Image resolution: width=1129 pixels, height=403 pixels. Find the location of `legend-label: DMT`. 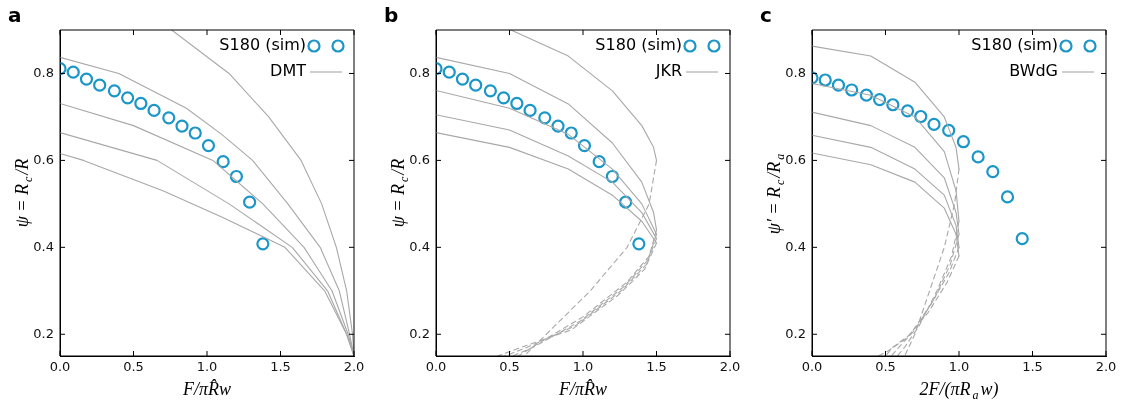

legend-label: DMT is located at coordinates (288, 71).